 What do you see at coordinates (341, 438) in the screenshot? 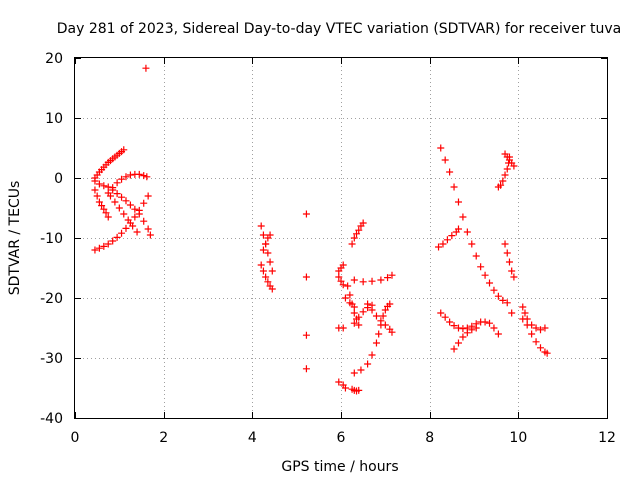
I see `x-tick-label: 6` at bounding box center [341, 438].